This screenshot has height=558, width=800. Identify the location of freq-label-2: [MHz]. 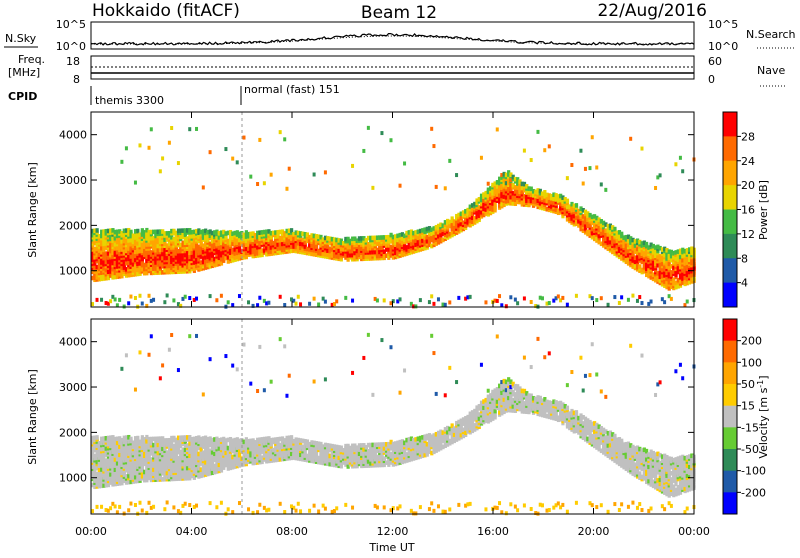
(24, 72).